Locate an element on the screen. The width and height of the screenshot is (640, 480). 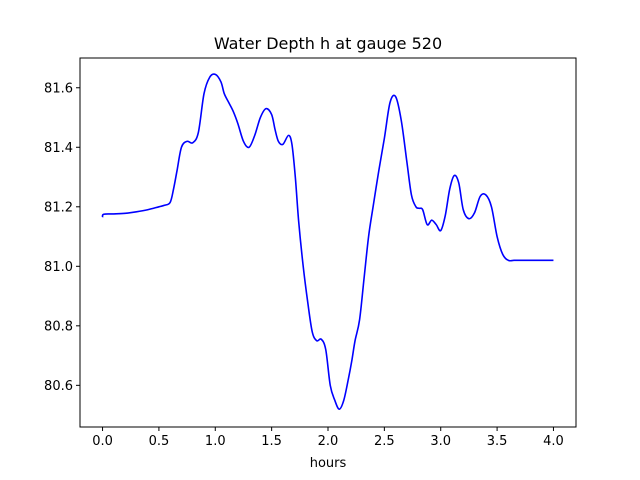
x-tick-label: 3.5 is located at coordinates (497, 441).